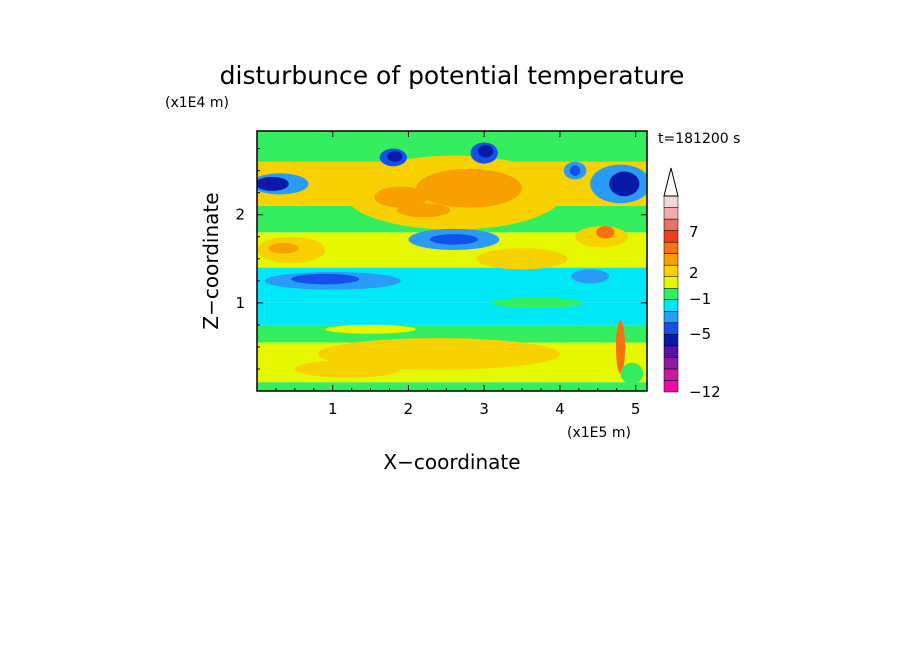  I want to click on x-unit-label: (x1E5 m), so click(599, 433).